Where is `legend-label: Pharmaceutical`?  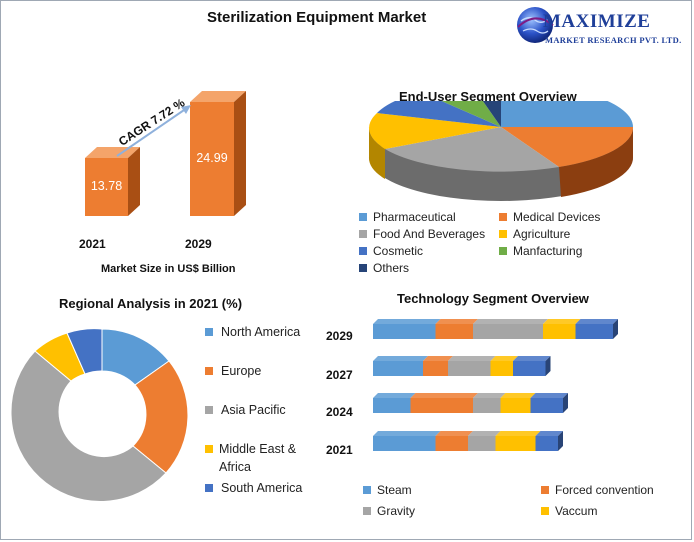 legend-label: Pharmaceutical is located at coordinates (414, 217).